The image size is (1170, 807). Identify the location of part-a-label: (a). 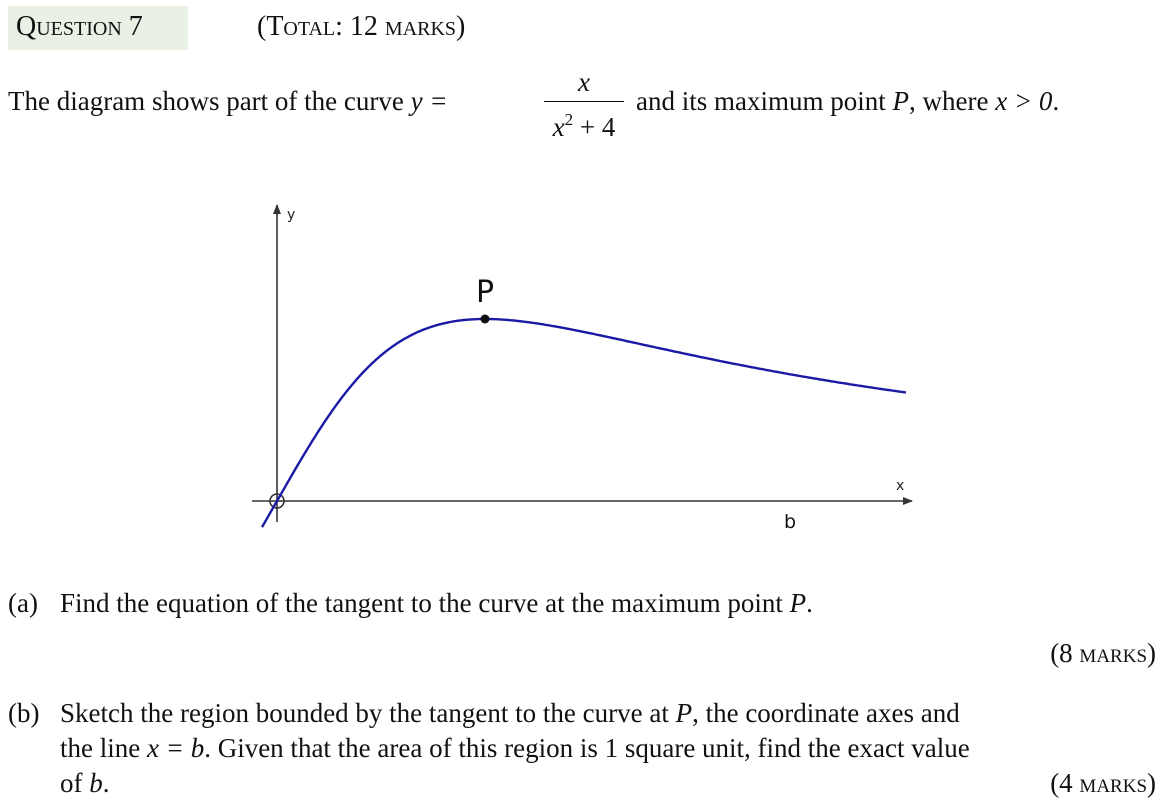
(23, 603).